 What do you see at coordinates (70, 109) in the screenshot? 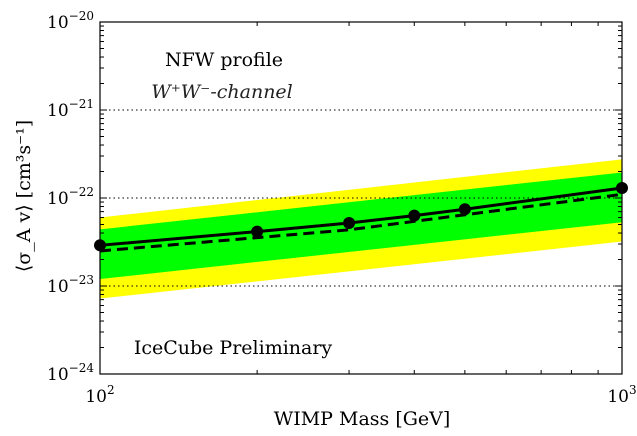
I see `y-tick-label: 10−21` at bounding box center [70, 109].